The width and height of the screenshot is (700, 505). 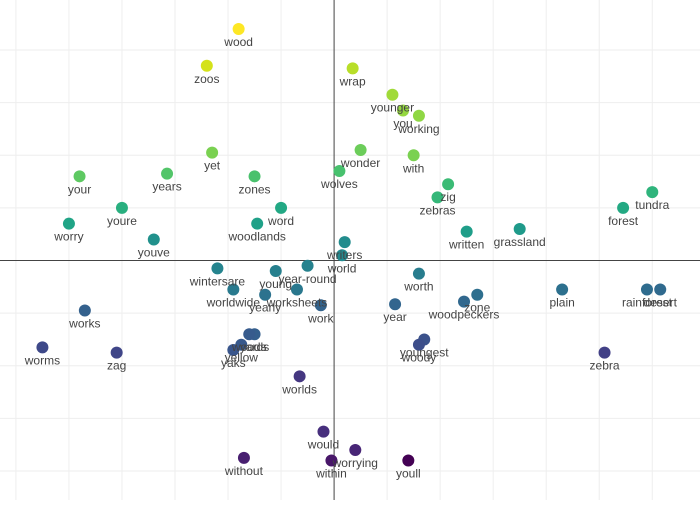 I want to click on data-label-desert: desert, so click(x=661, y=302).